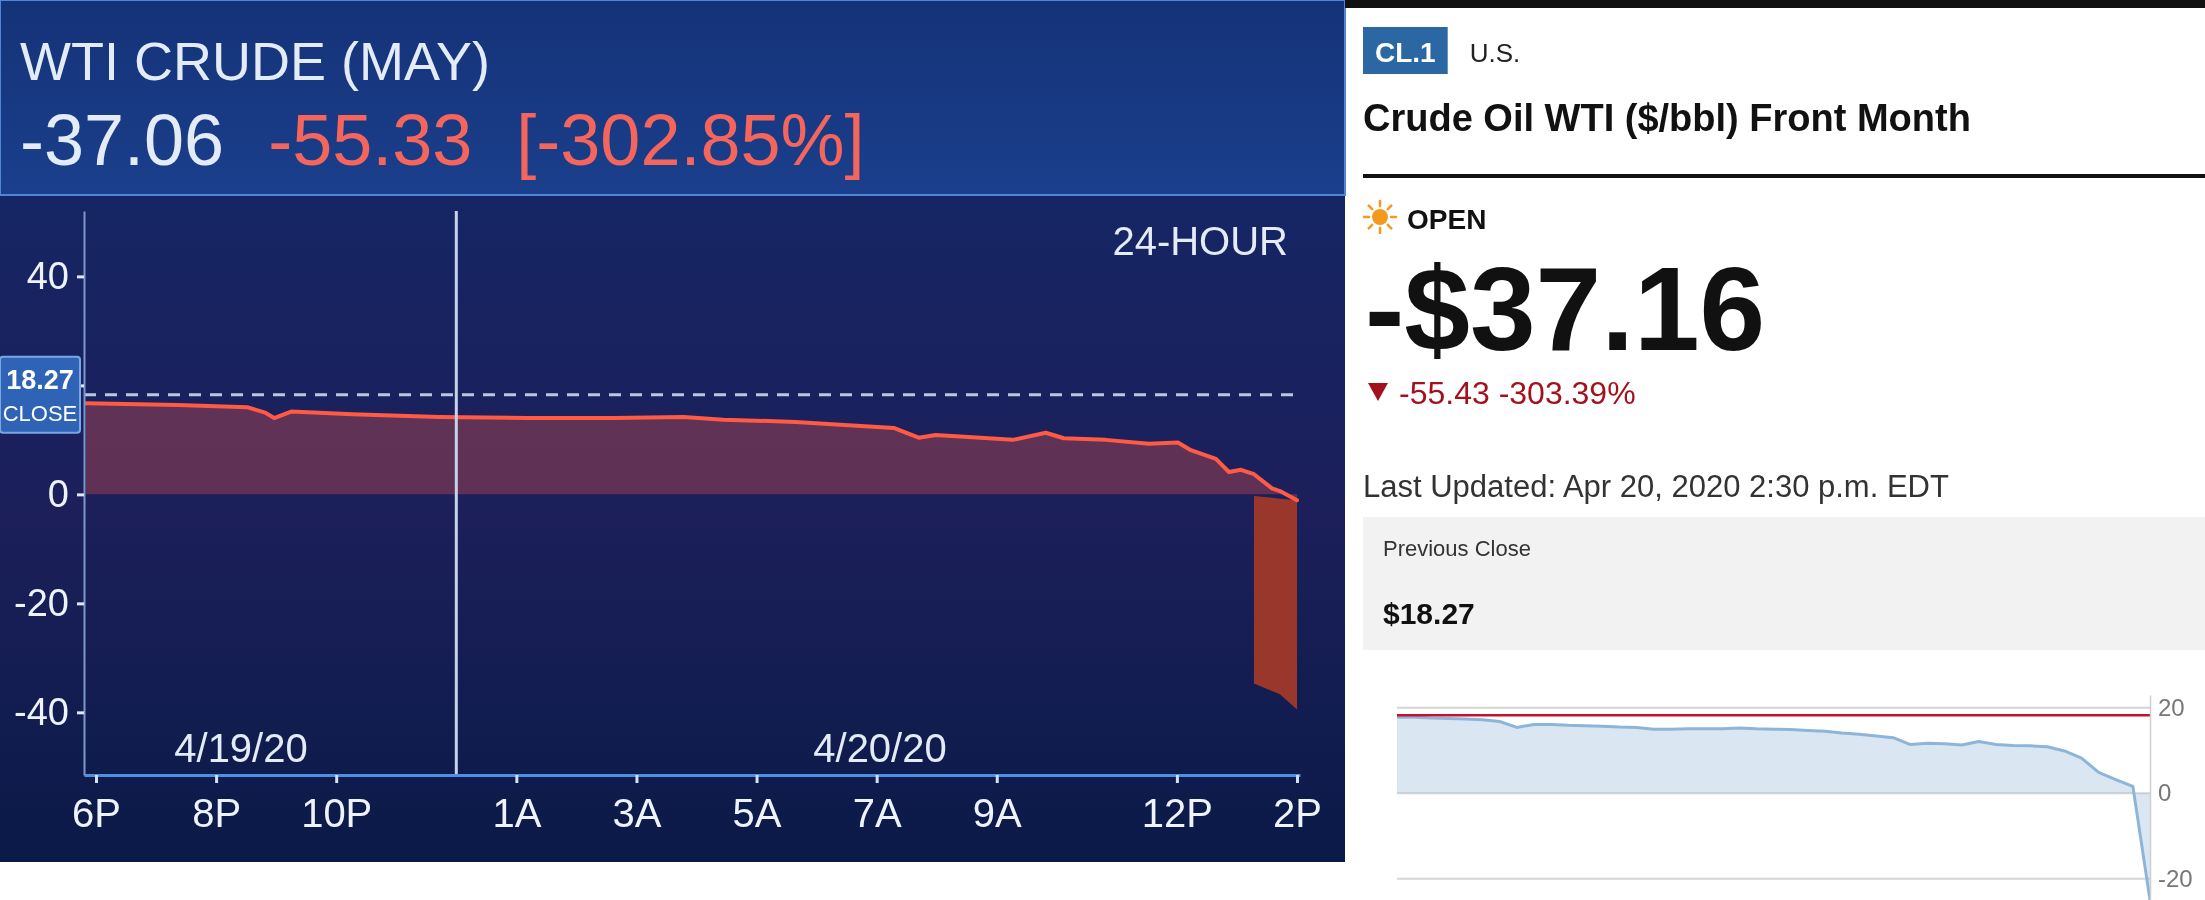 This screenshot has height=900, width=2205. I want to click on text: U.S., so click(1495, 53).